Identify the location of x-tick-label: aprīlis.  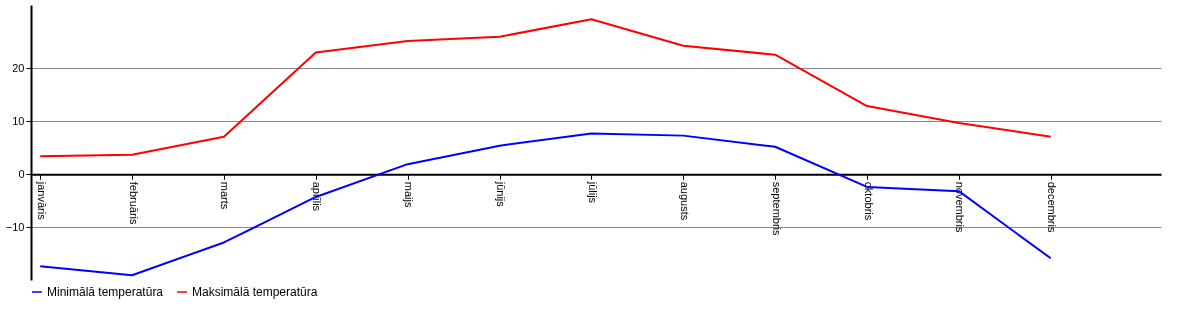
(317, 196).